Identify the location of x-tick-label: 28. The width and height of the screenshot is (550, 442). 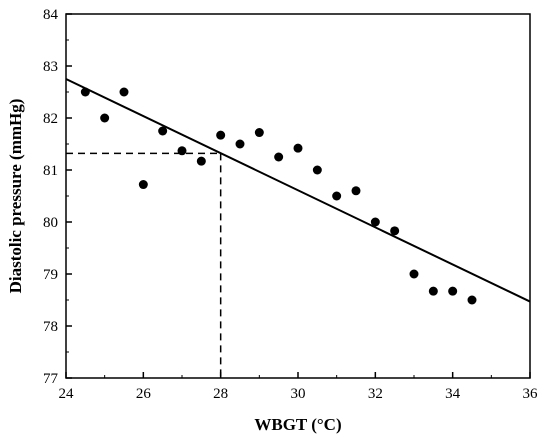
(220, 394).